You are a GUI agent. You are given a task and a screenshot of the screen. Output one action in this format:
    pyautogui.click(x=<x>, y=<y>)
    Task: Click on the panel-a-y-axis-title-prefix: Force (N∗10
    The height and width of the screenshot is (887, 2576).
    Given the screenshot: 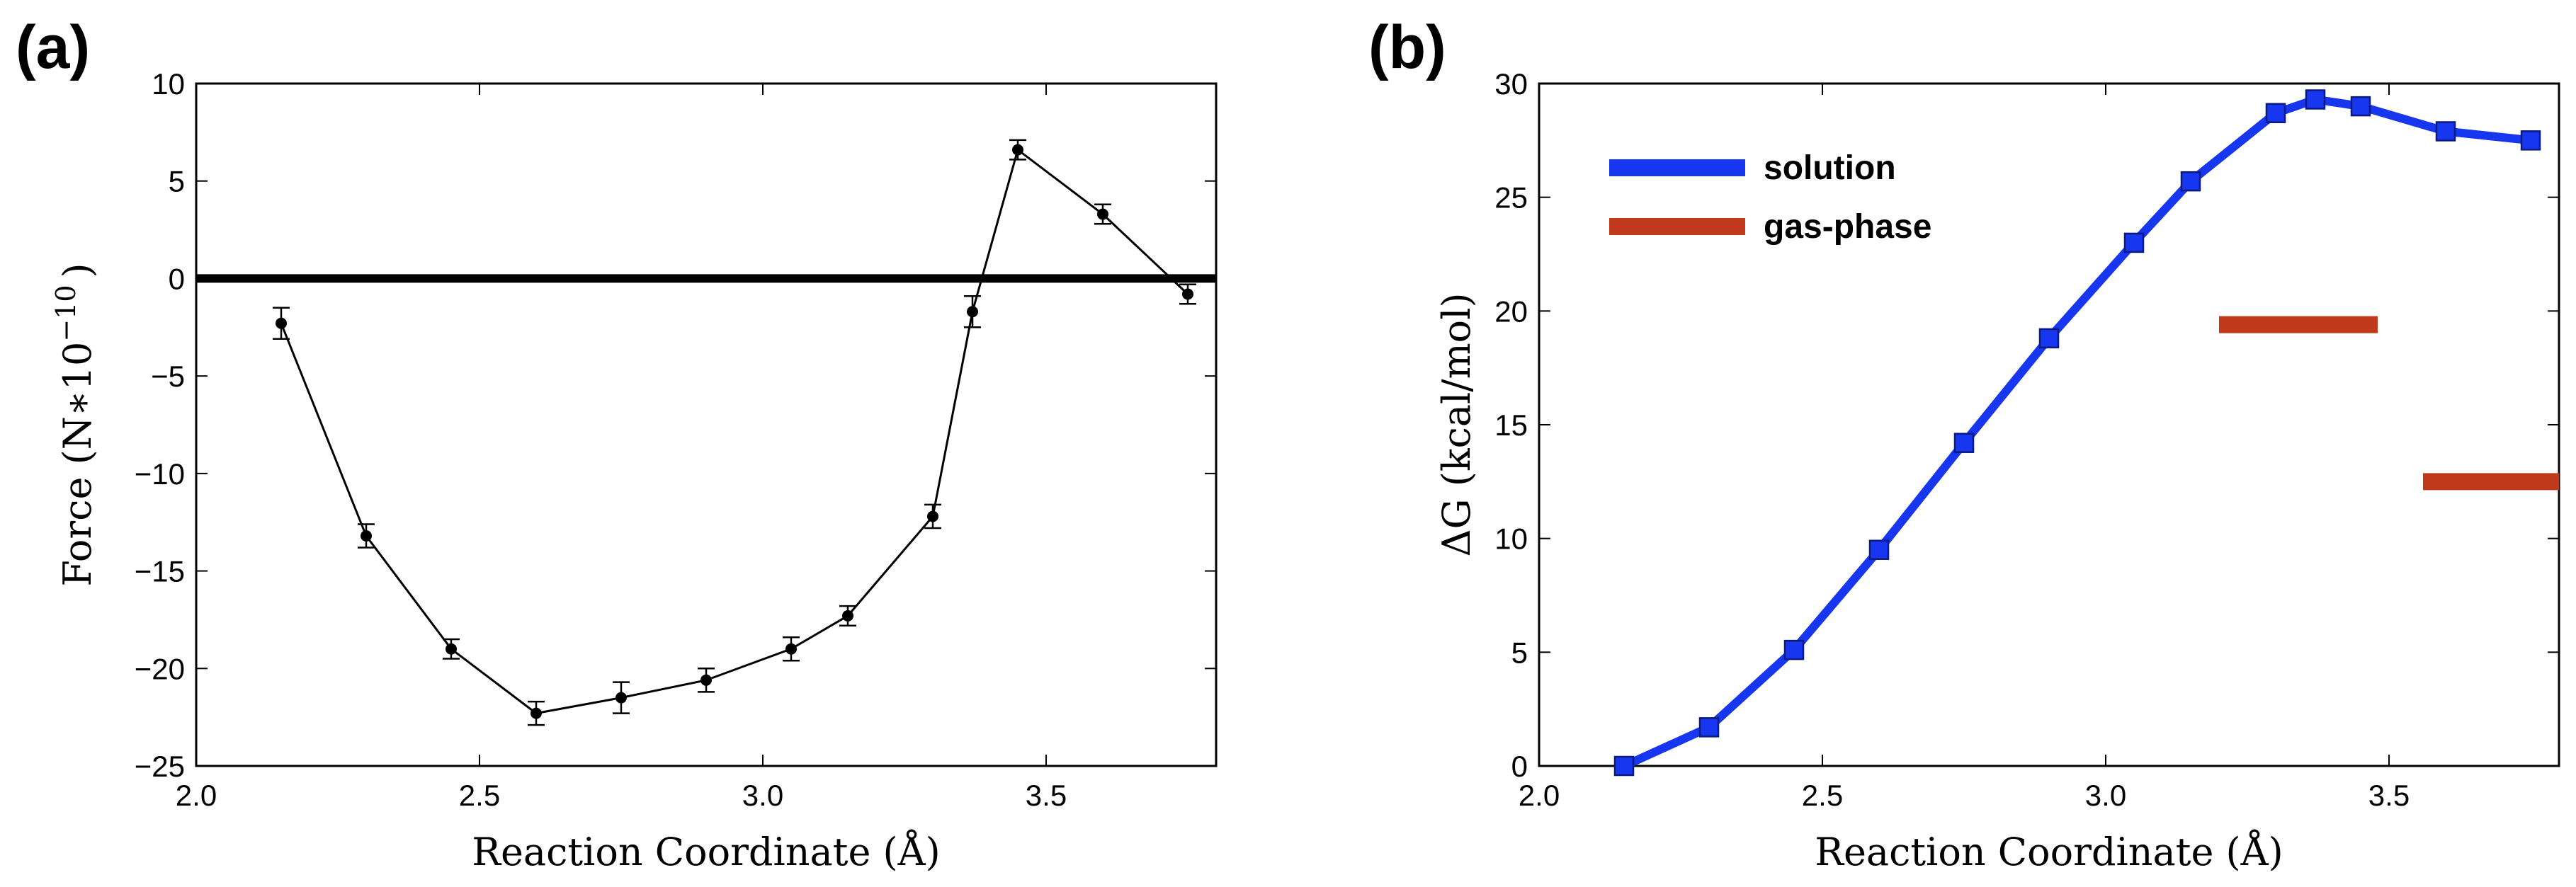 What is the action you would take?
    pyautogui.click(x=77, y=464)
    